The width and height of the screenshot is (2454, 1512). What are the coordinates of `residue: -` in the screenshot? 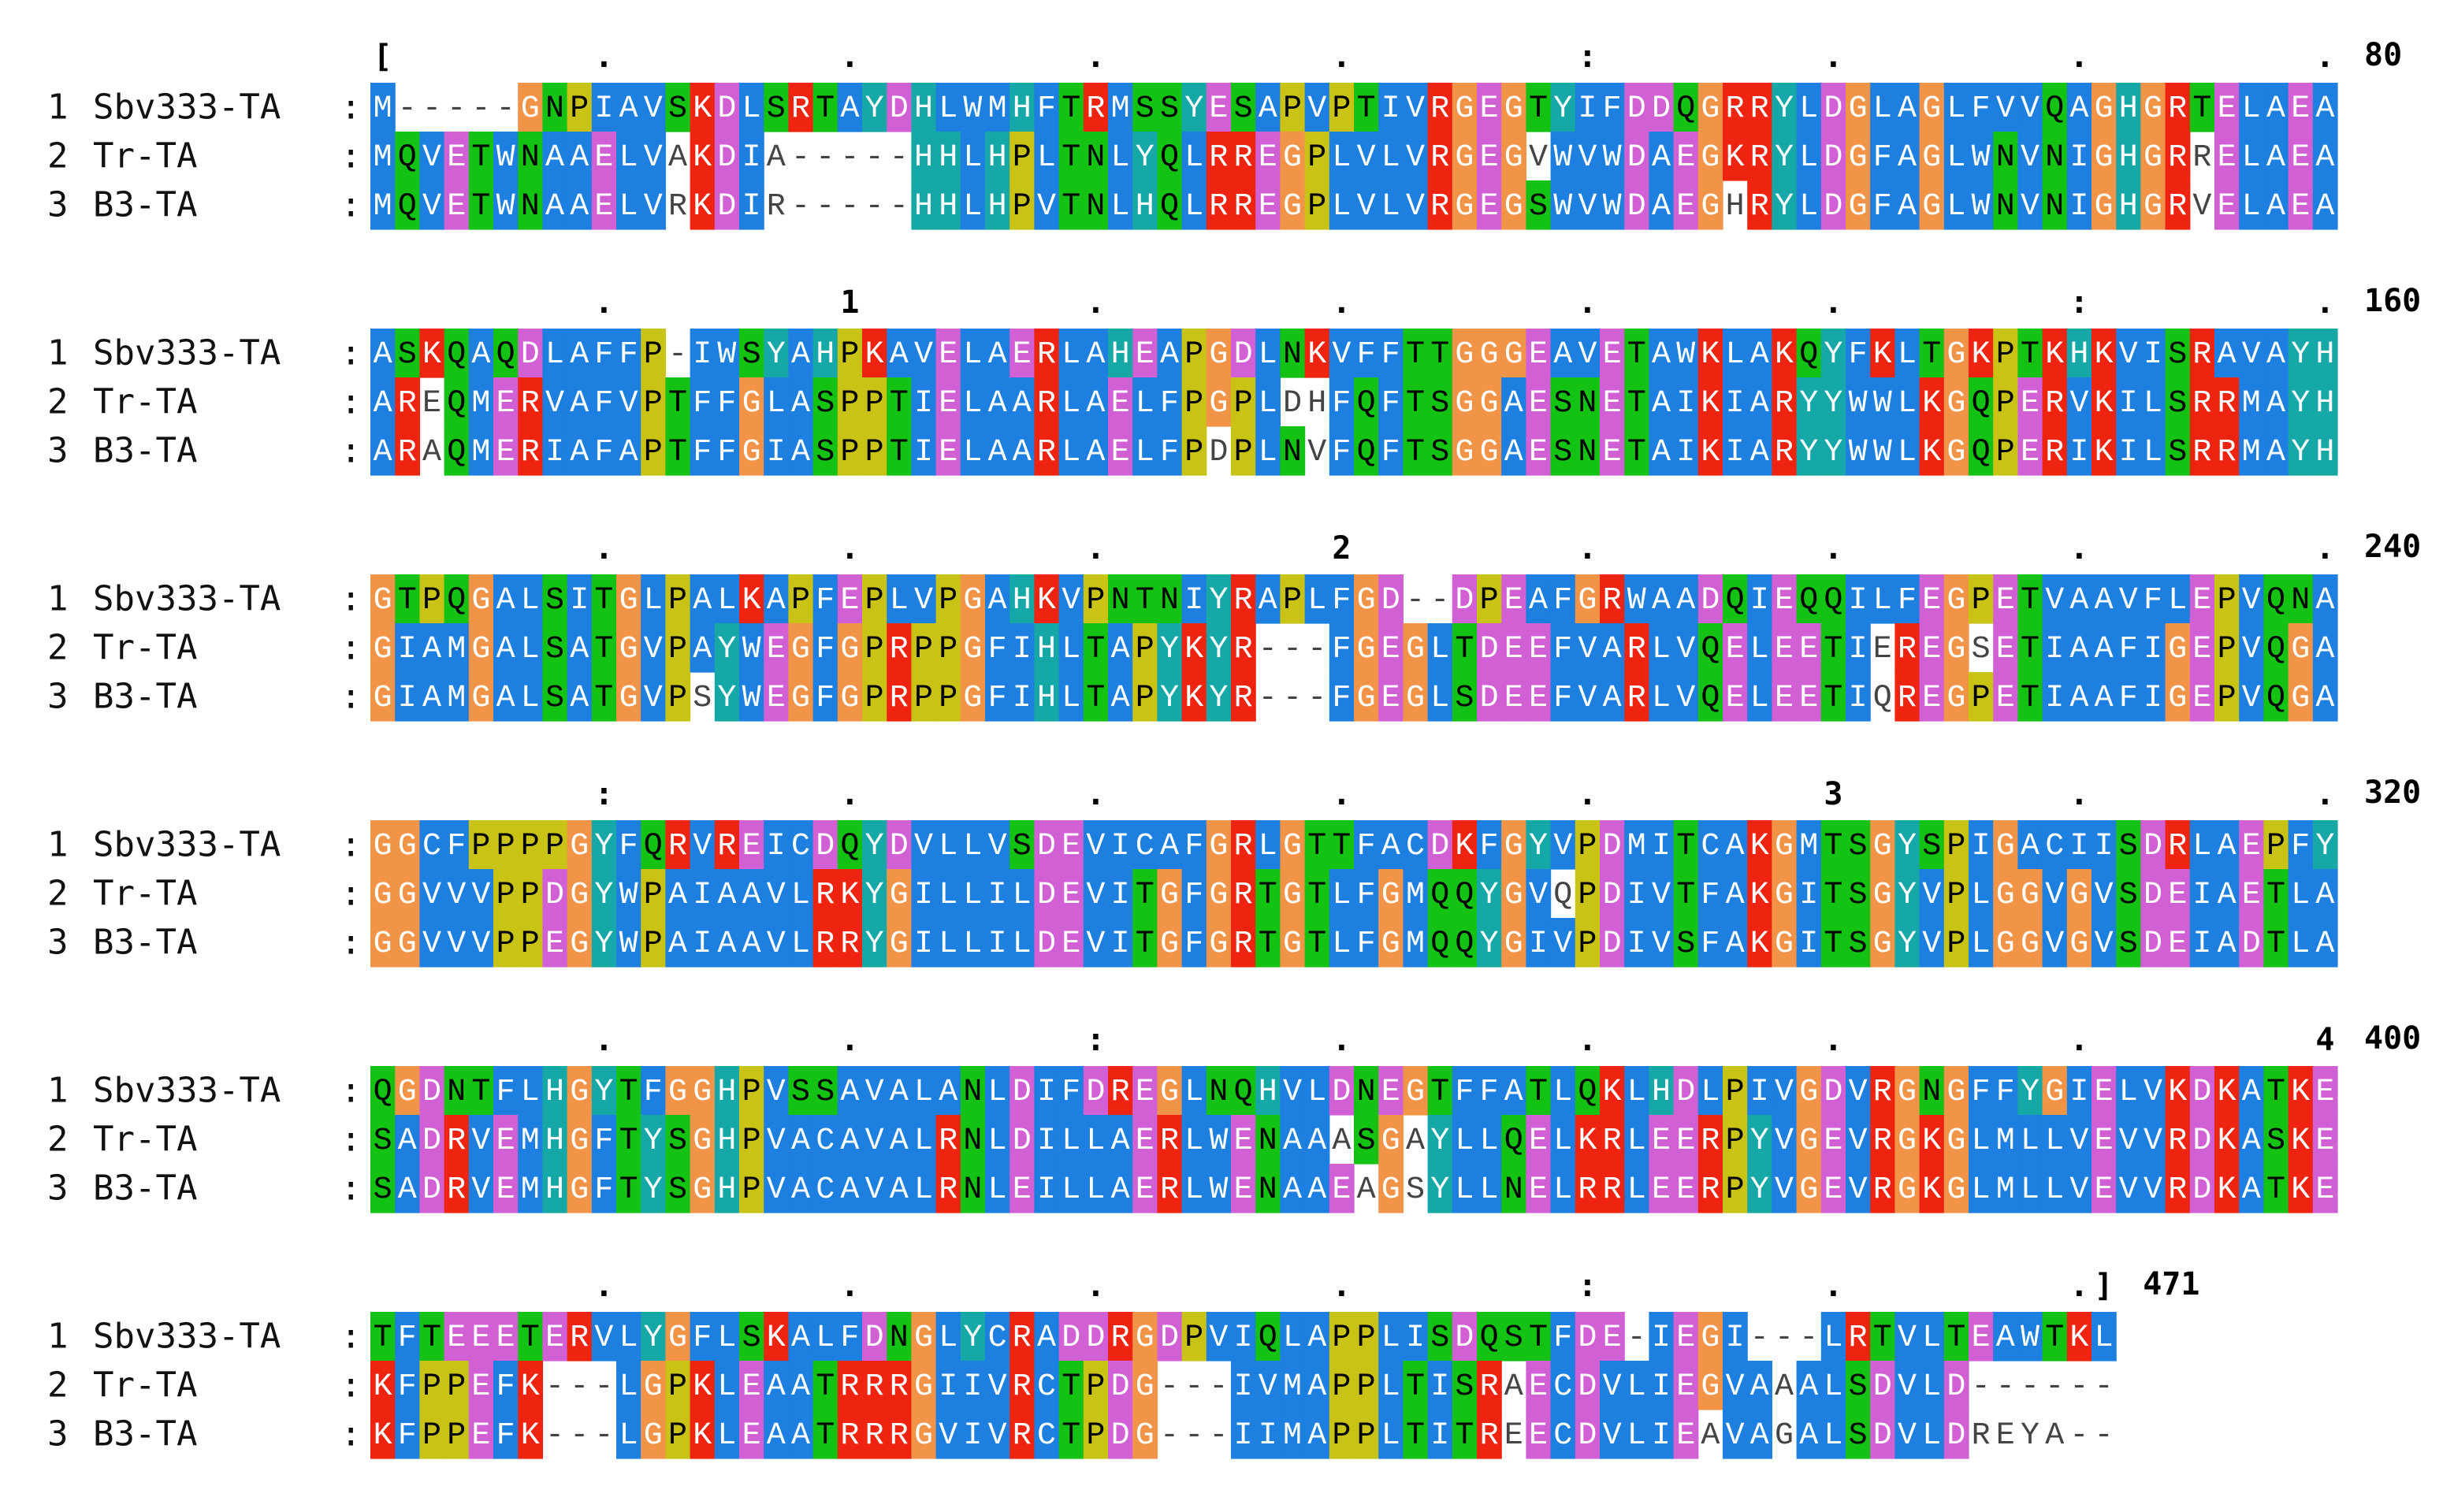 It's located at (603, 1387).